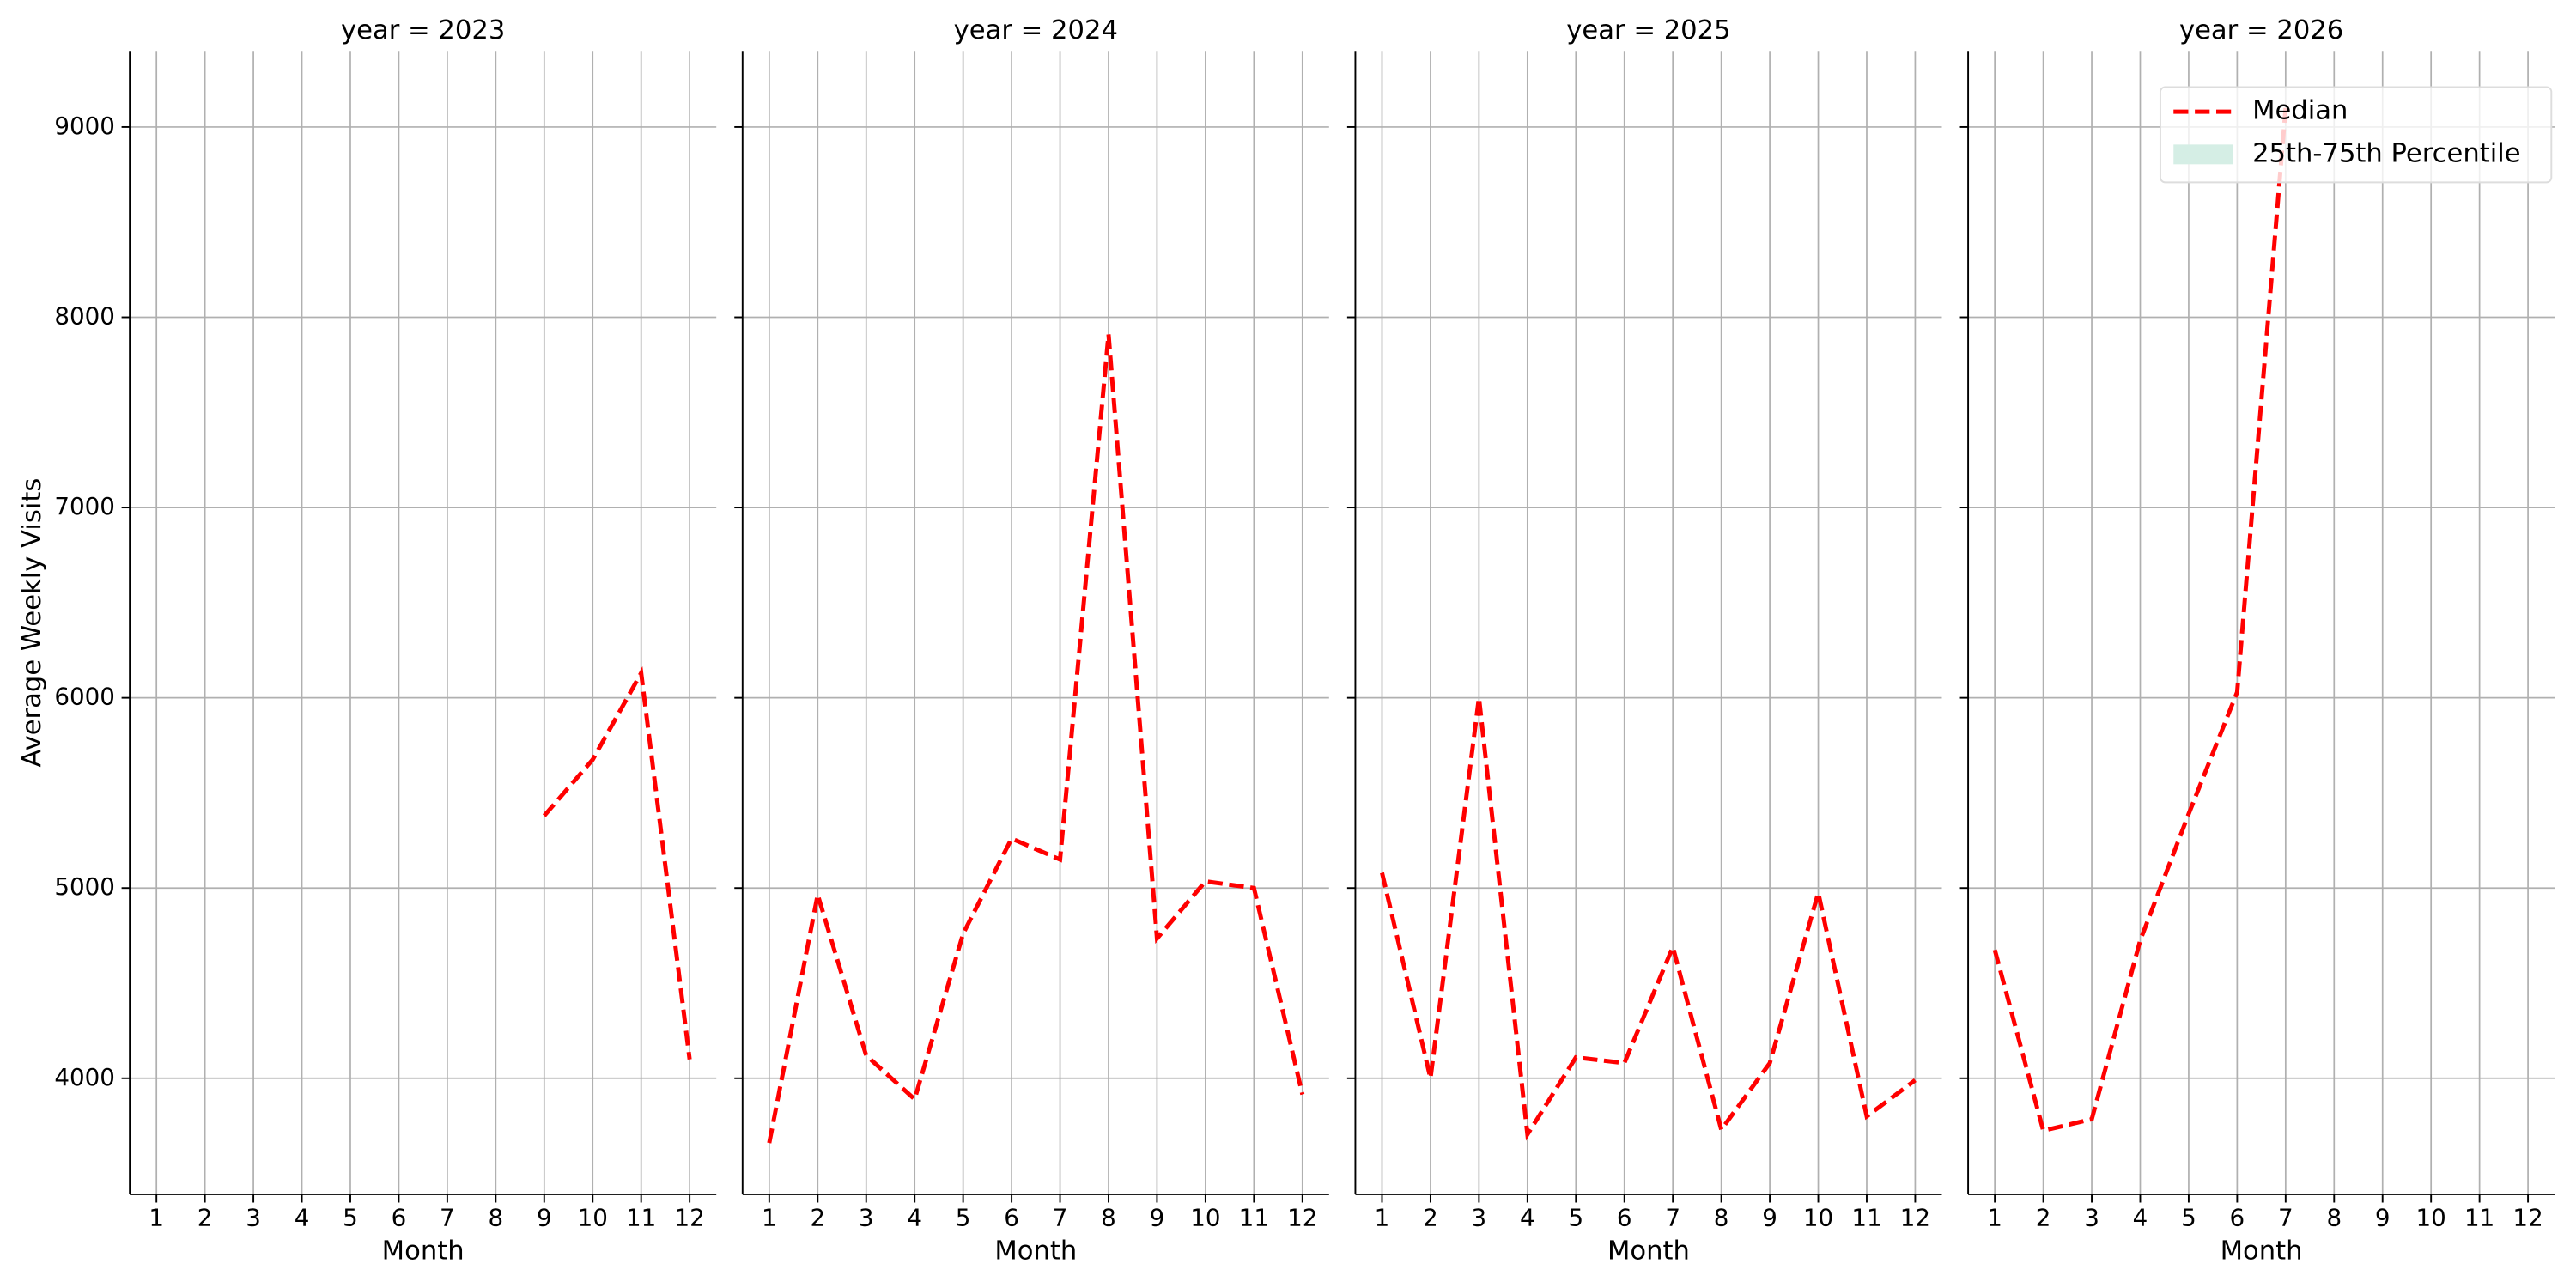  I want to click on y-tick-label: 4000, so click(85, 1077).